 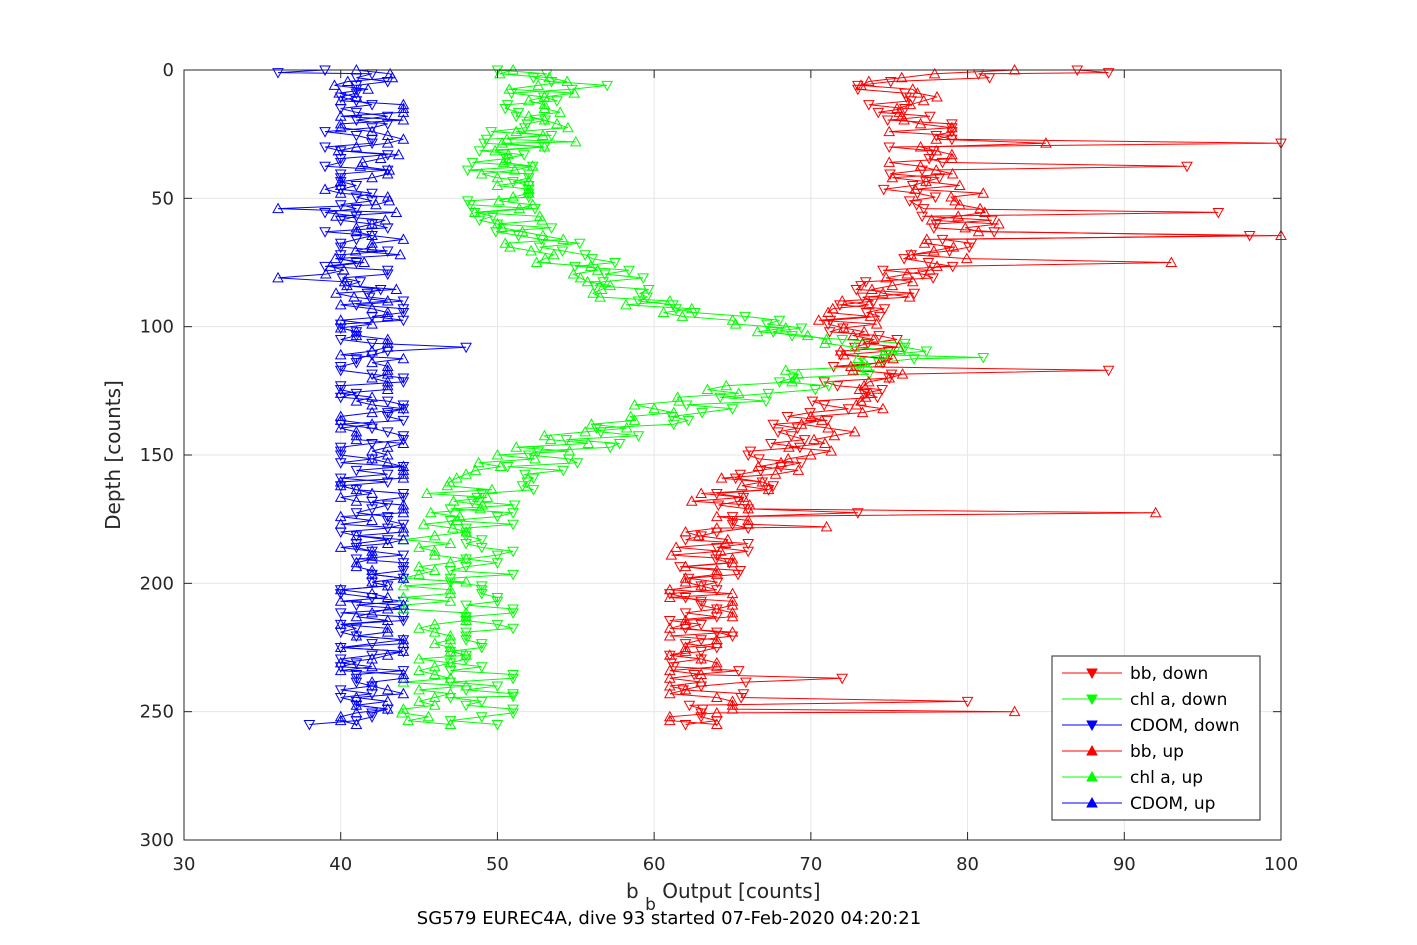 I want to click on x-tick-label: 60, so click(x=654, y=864).